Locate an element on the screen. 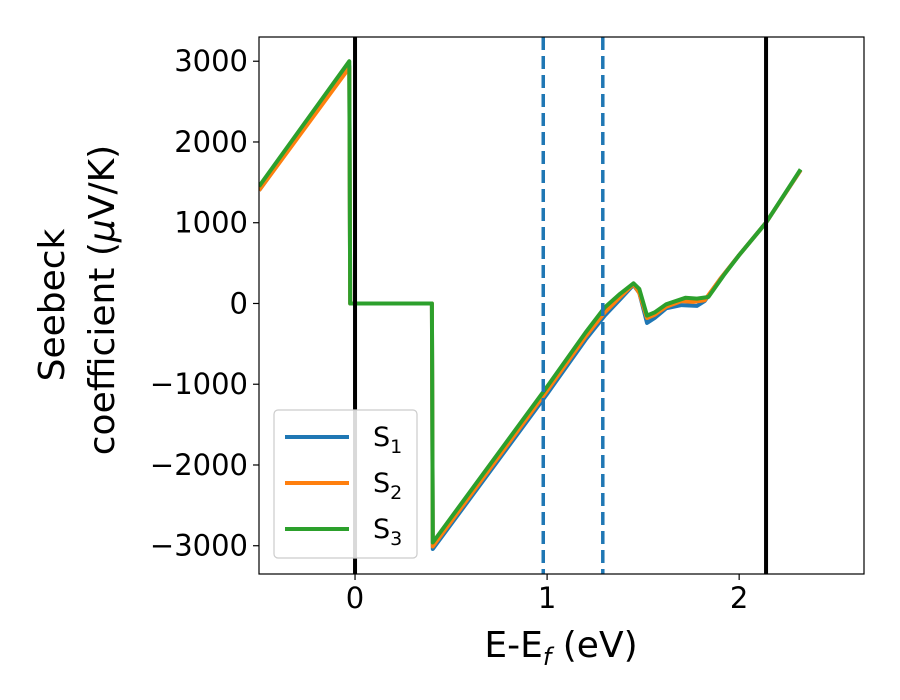  y-tick-label: 3000 is located at coordinates (211, 61).